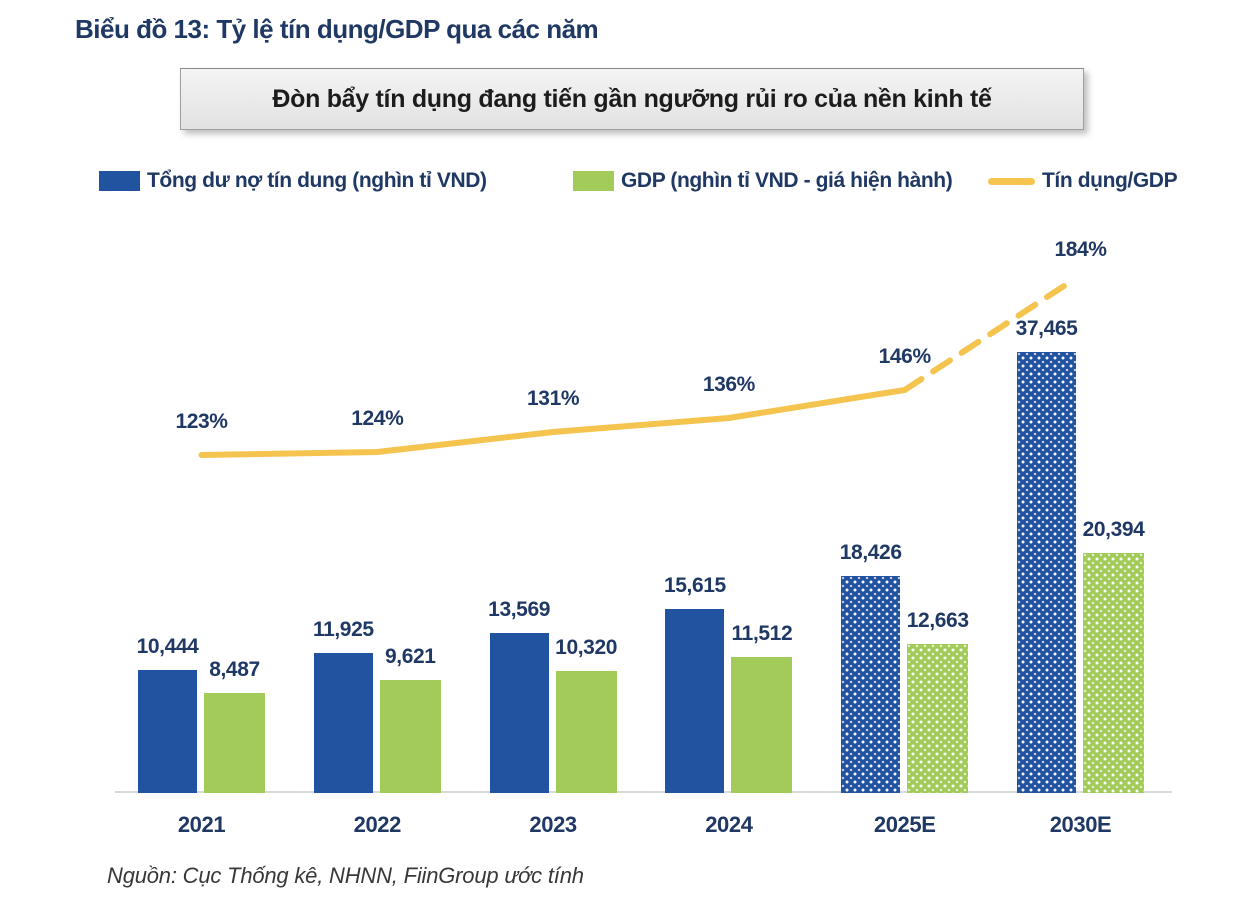 The height and width of the screenshot is (920, 1250). What do you see at coordinates (904, 824) in the screenshot?
I see `x-tick-2025E: 2025E` at bounding box center [904, 824].